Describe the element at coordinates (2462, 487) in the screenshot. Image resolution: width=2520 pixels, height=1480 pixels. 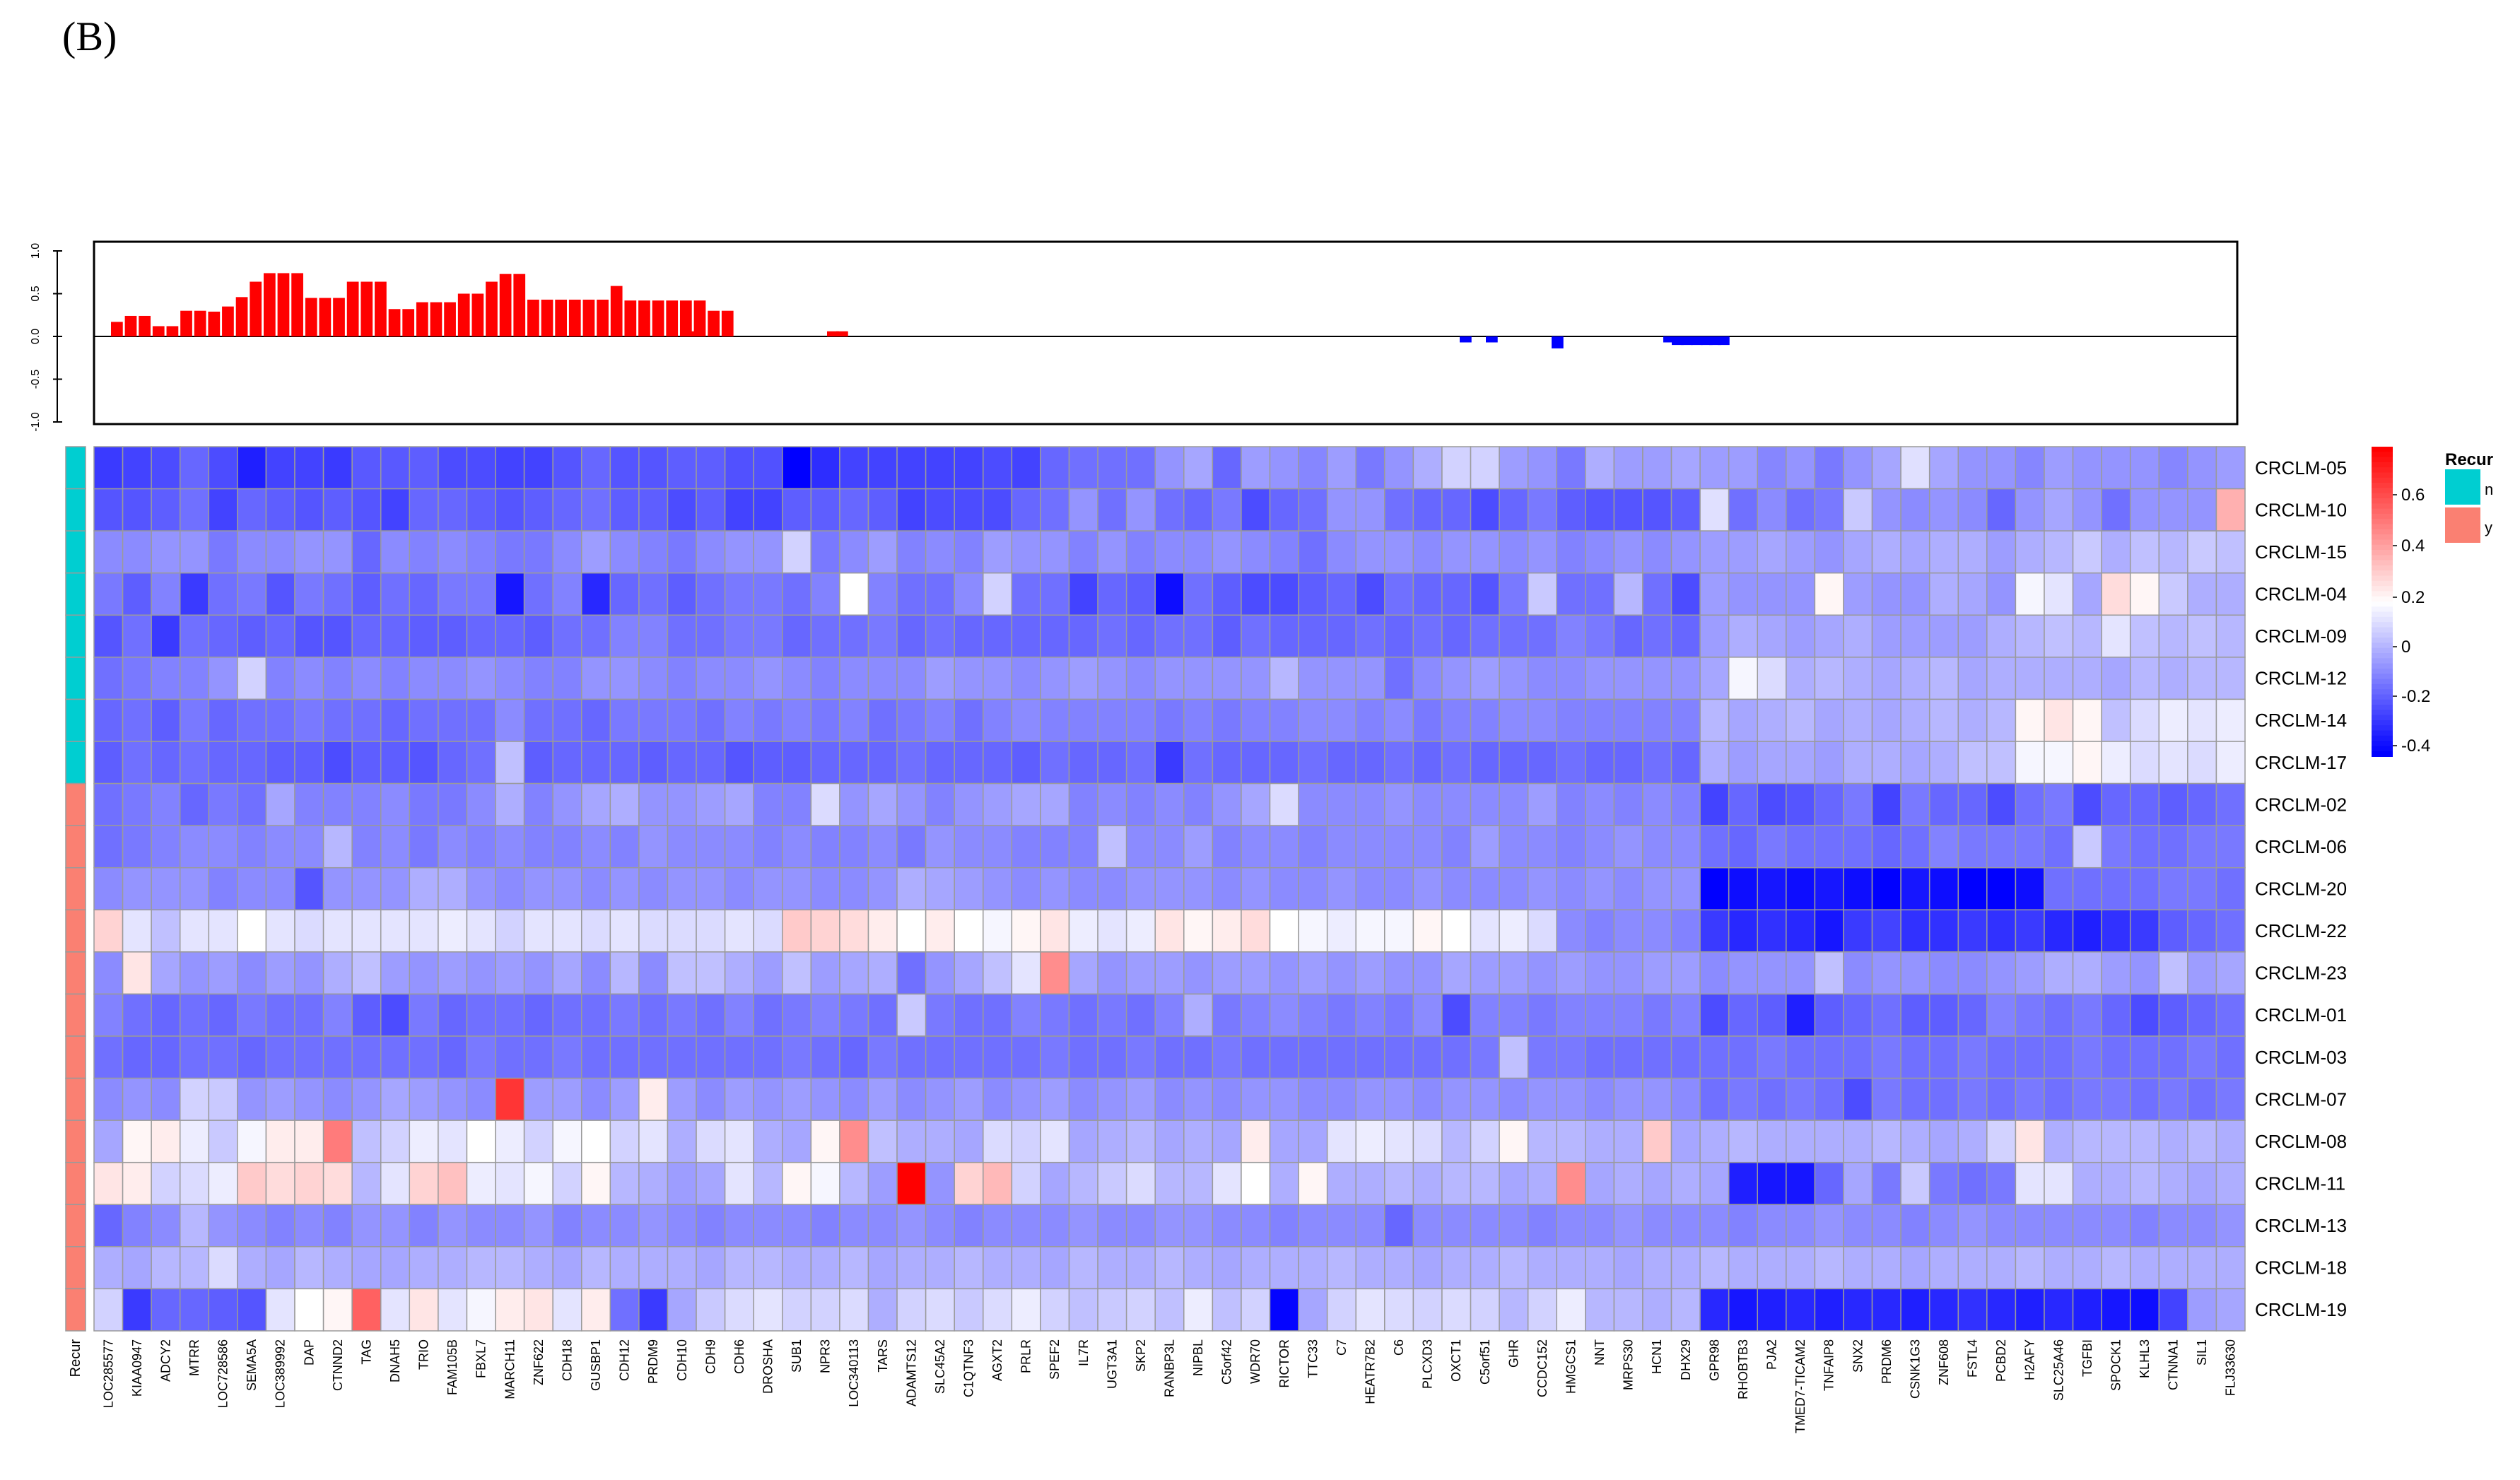
I see `legend-swatch` at that location.